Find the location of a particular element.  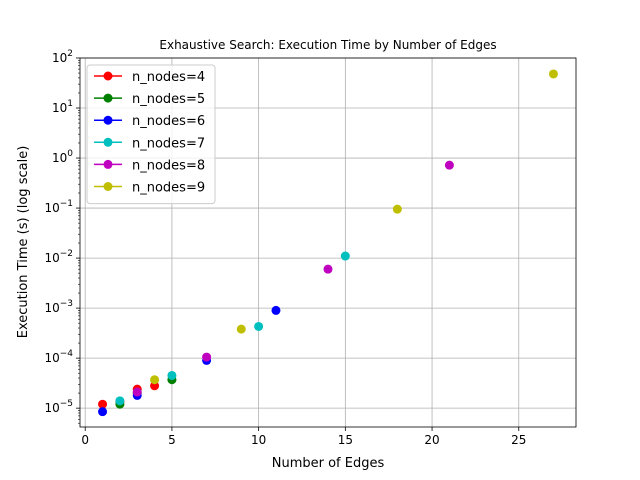

x-tick-label: 10 is located at coordinates (258, 440).